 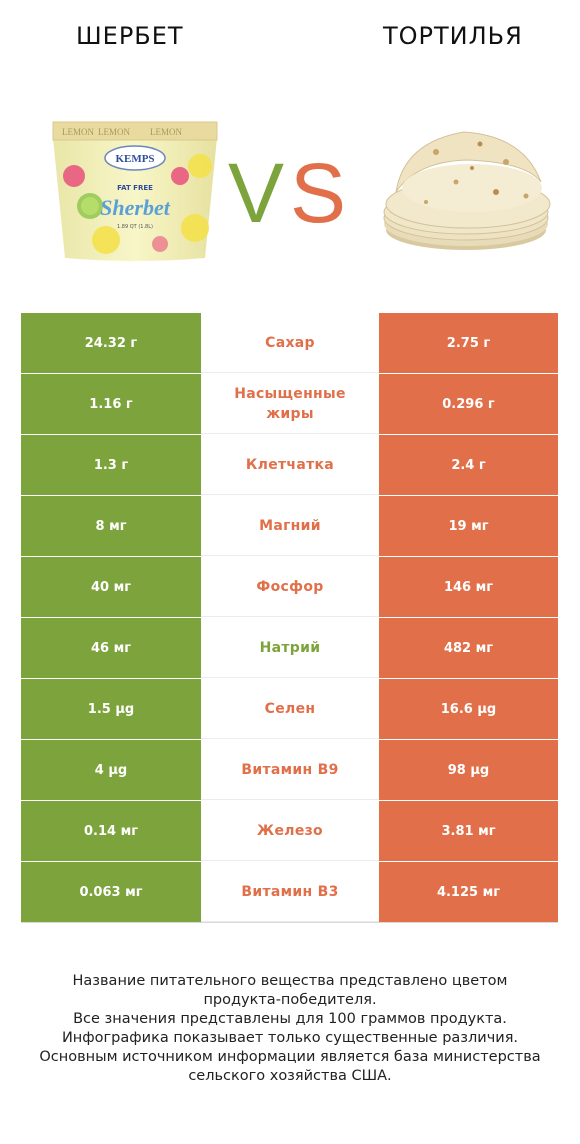 I want to click on right-value-cell: 146 мг, so click(x=468, y=587).